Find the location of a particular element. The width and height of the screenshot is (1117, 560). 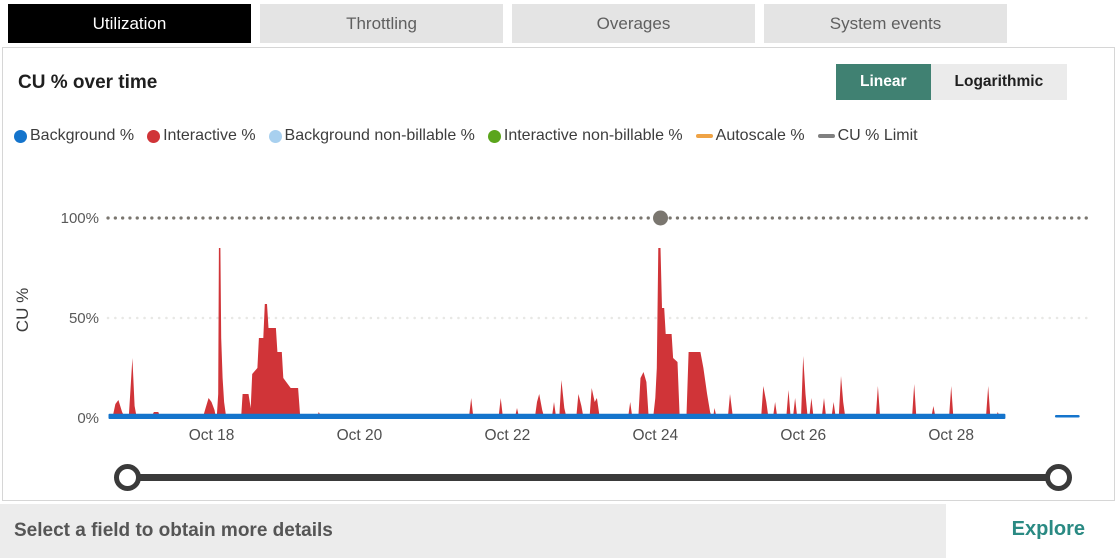

legend-item-interactive-non-billable: Interactive non-billable % is located at coordinates (585, 136).